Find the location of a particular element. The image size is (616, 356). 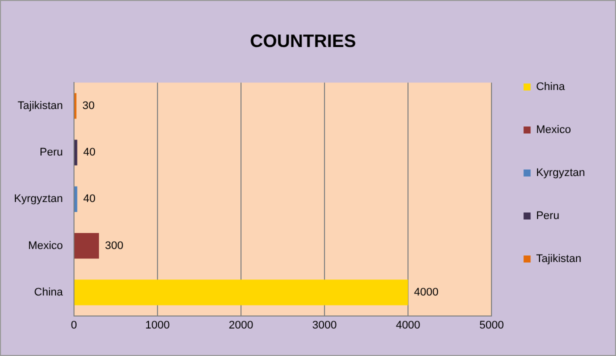

x-tick-label: 3000 is located at coordinates (324, 325).